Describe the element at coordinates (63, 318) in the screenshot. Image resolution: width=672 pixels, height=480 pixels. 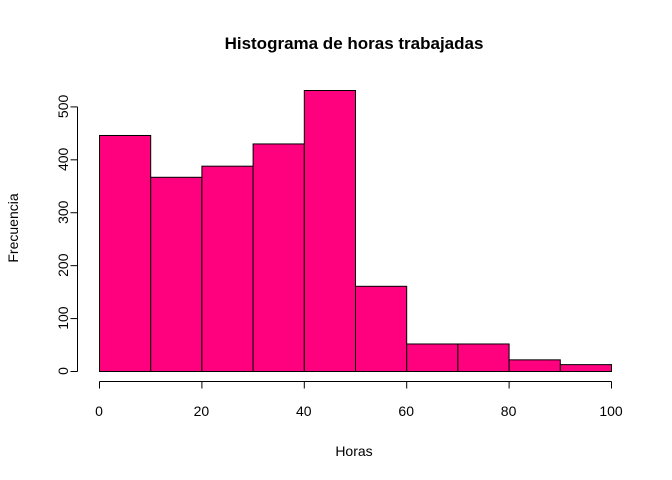
I see `y-tick-label: 100` at that location.